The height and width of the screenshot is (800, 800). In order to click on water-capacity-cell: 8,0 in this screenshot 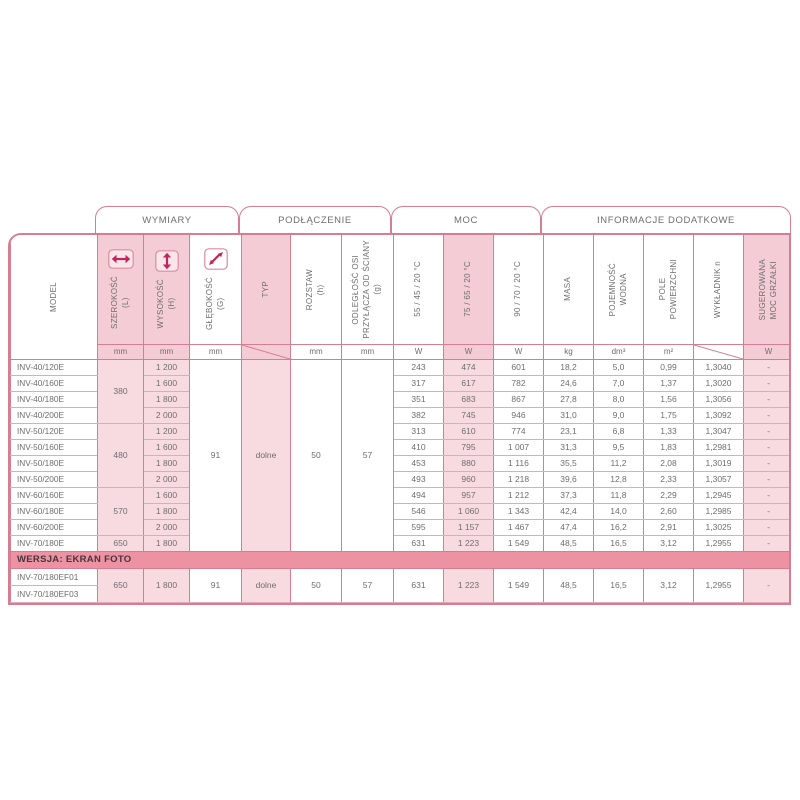, I will do `click(618, 399)`.